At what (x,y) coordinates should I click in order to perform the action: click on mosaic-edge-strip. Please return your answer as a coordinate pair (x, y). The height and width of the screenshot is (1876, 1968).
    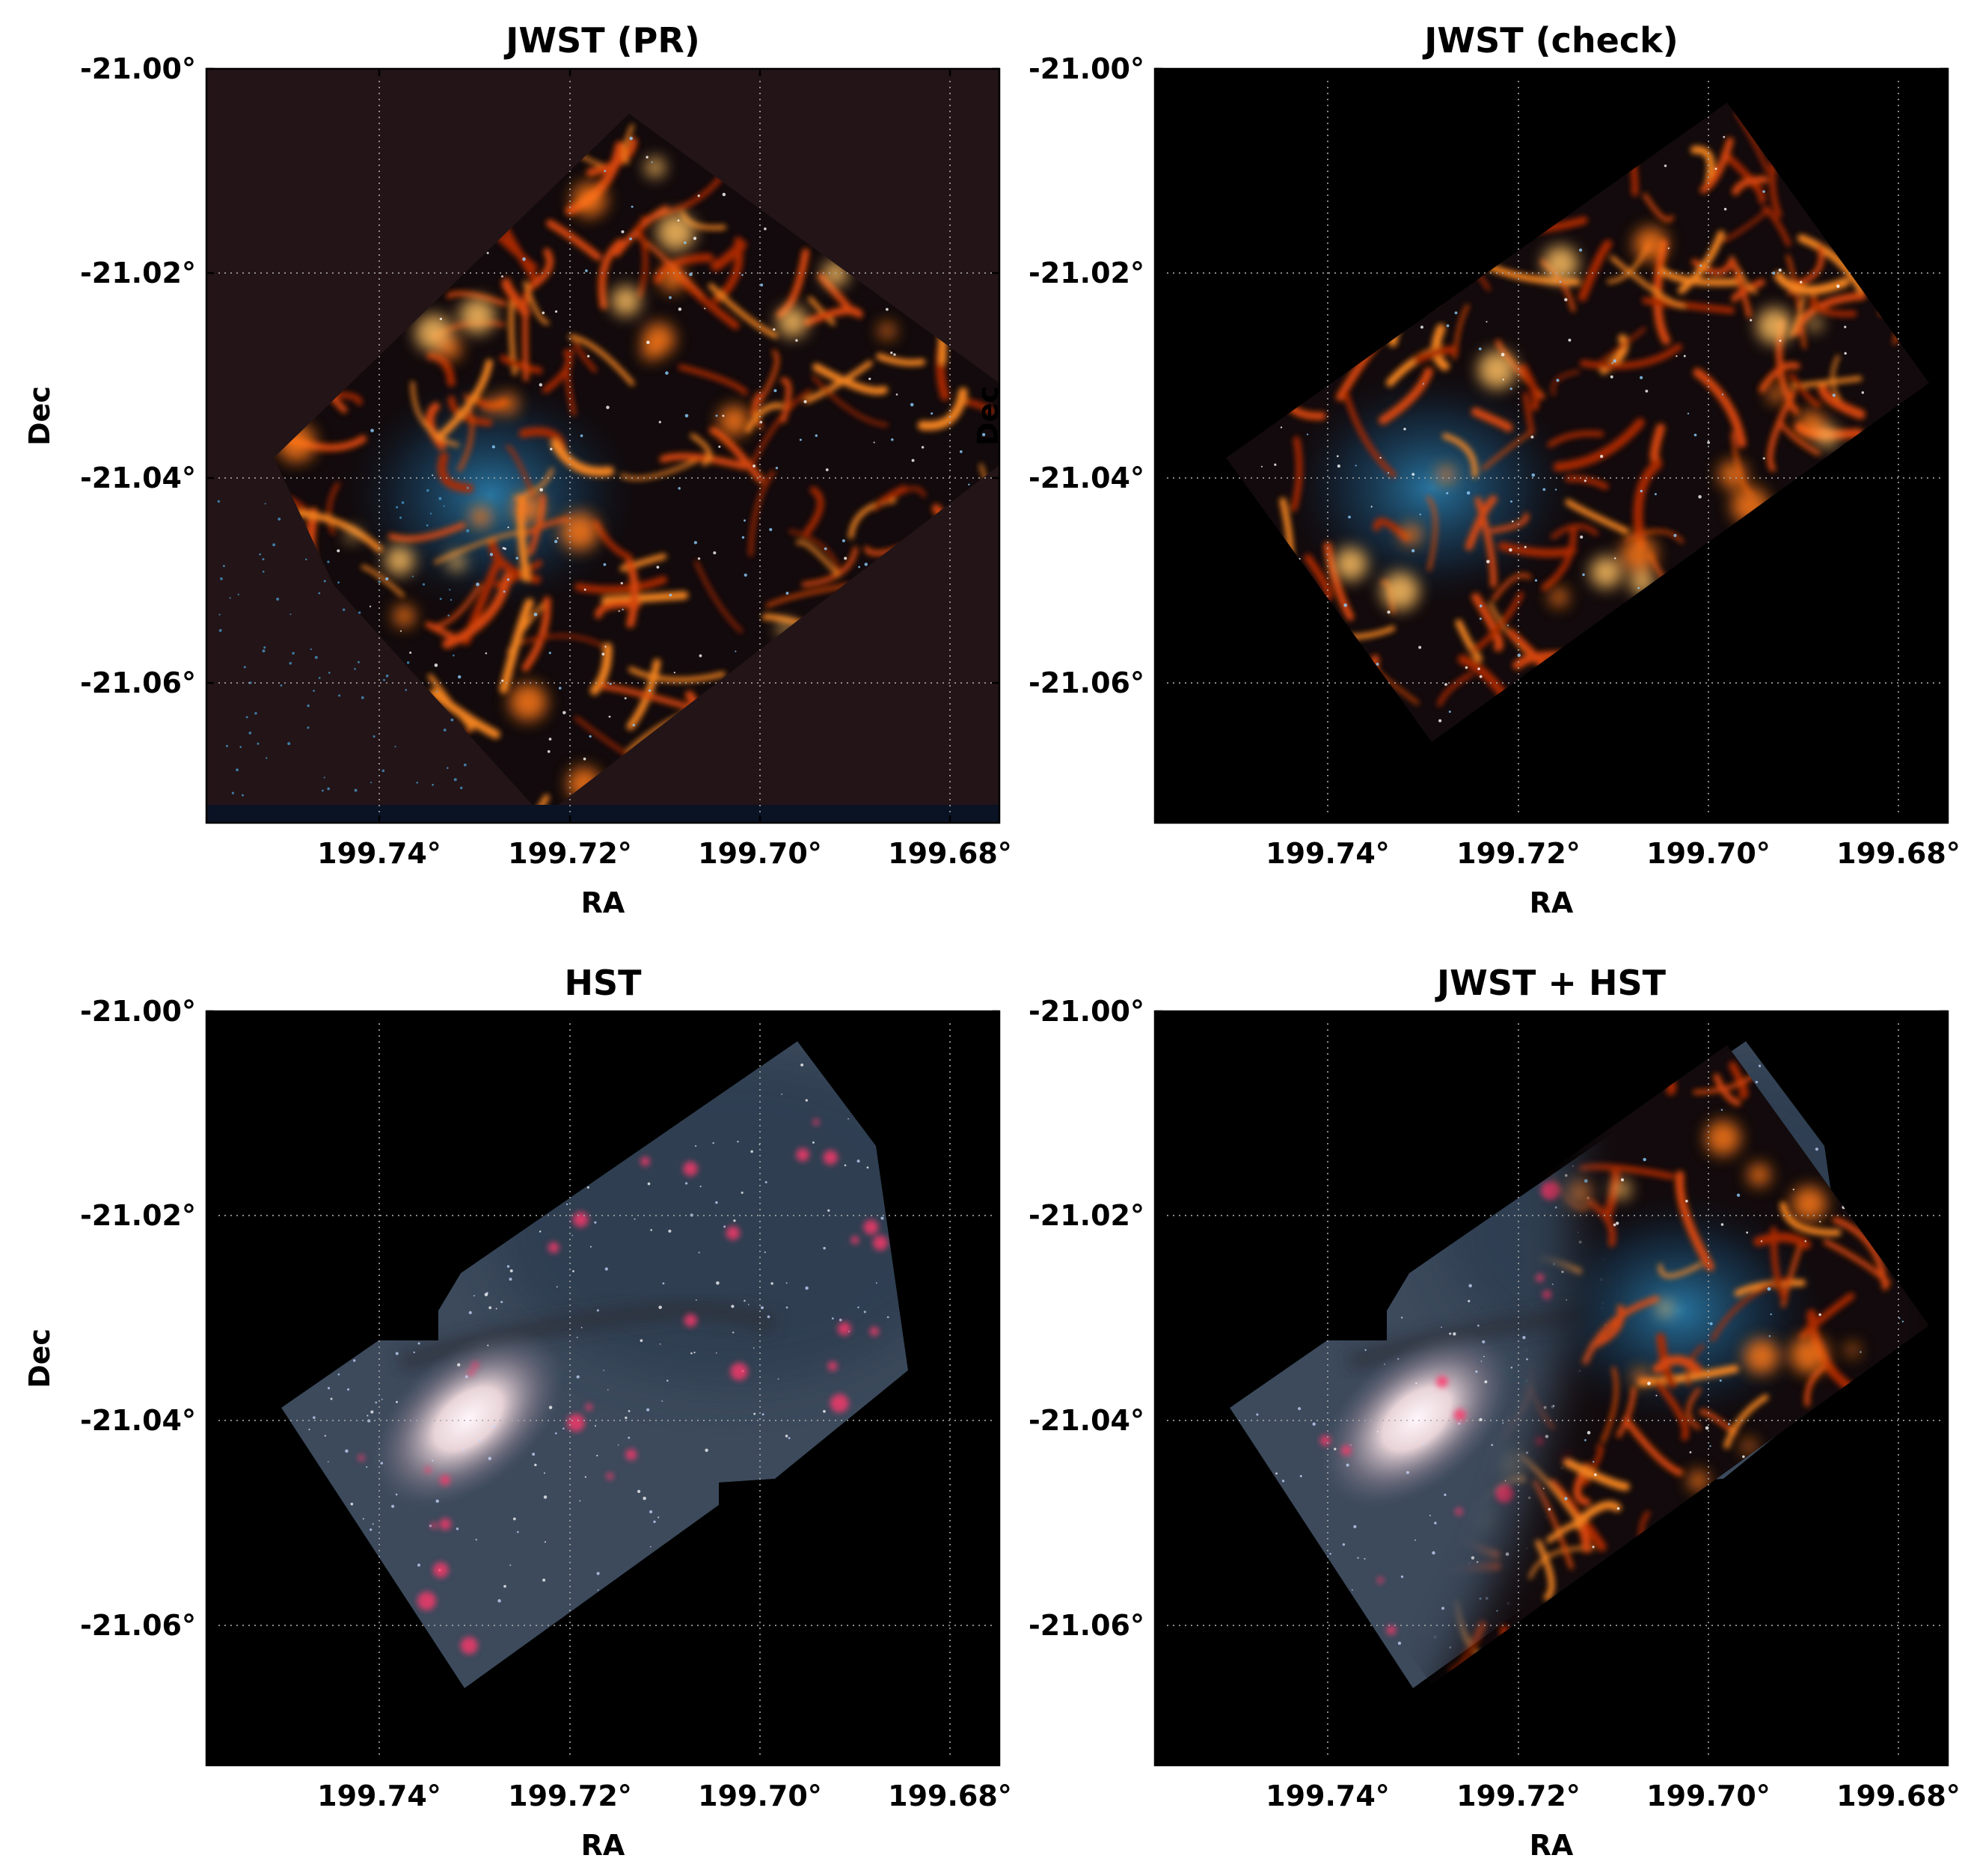
    Looking at the image, I should click on (602, 814).